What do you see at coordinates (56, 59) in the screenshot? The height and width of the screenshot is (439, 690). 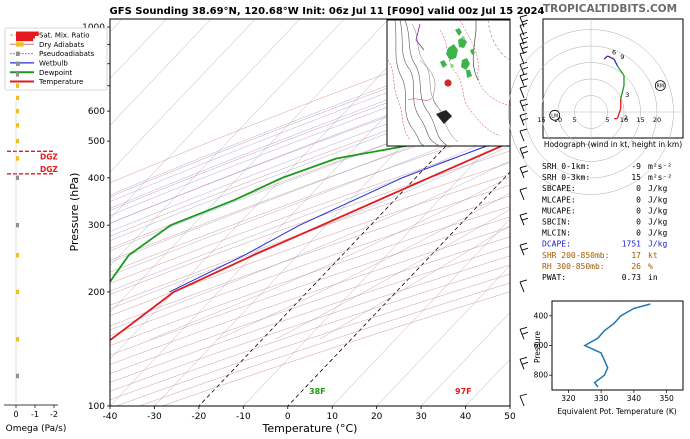 I see `legend-box` at bounding box center [56, 59].